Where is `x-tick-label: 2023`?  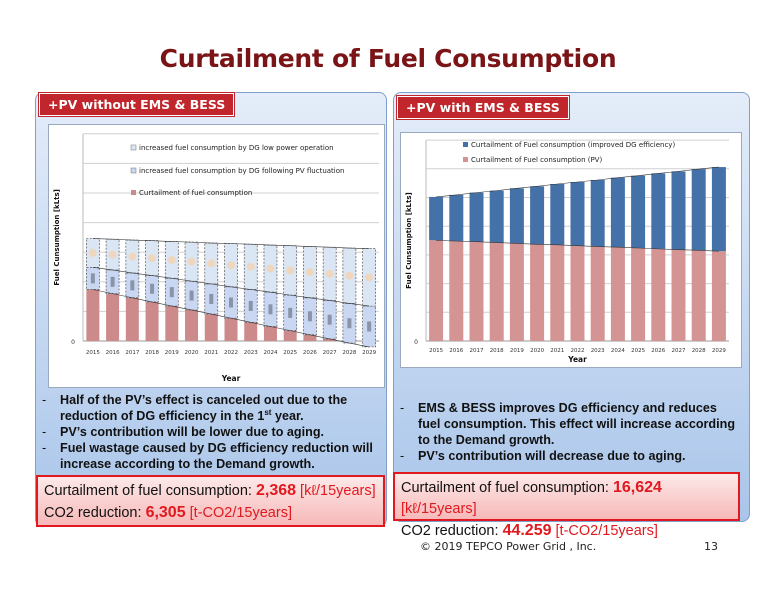 x-tick-label: 2023 is located at coordinates (251, 353).